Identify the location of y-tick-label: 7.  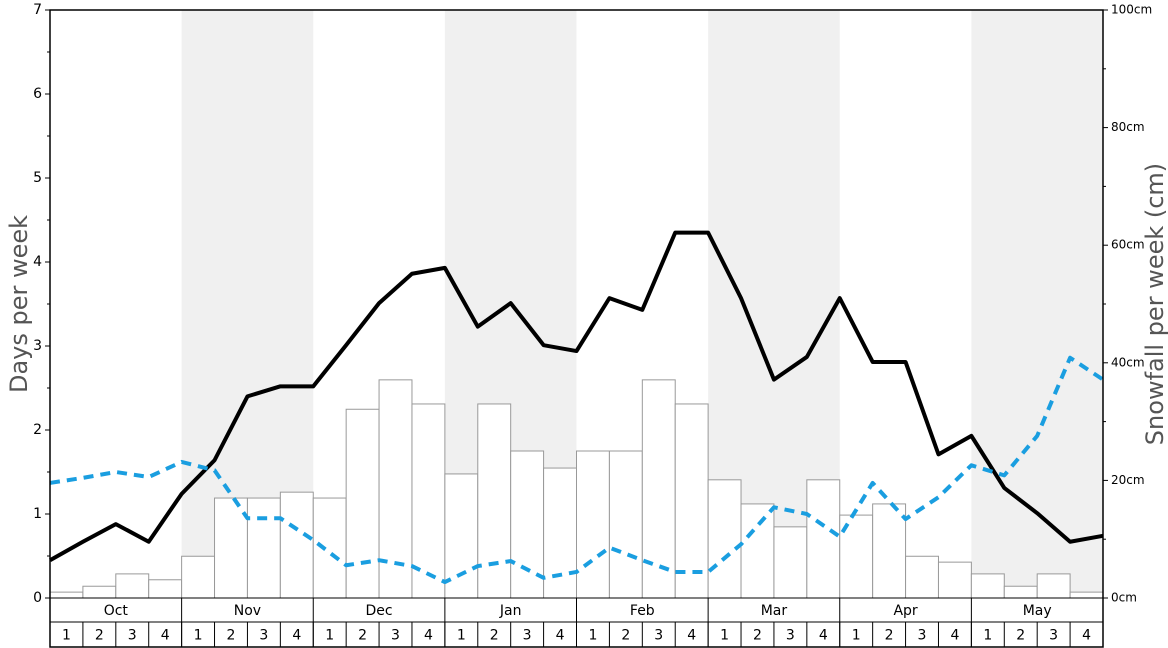
(37, 10).